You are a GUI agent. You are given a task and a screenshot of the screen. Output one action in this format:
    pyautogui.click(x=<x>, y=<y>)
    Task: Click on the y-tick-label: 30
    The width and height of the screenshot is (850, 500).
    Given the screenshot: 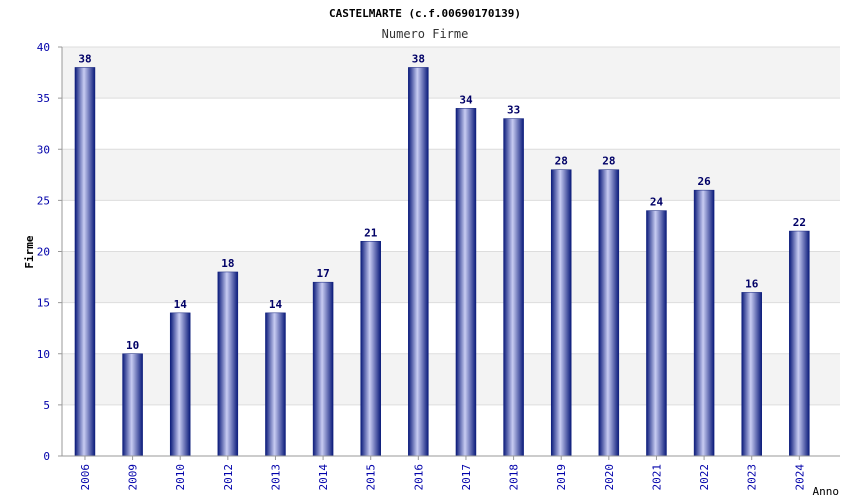 What is the action you would take?
    pyautogui.click(x=43, y=149)
    